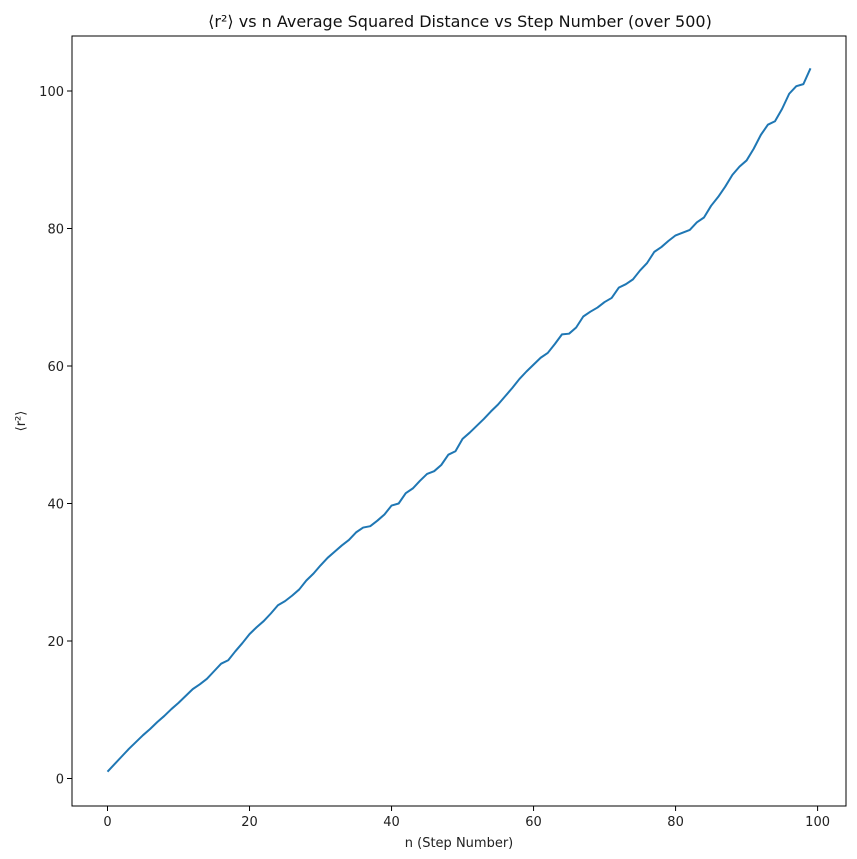  I want to click on x-tick-label: 20, so click(249, 822).